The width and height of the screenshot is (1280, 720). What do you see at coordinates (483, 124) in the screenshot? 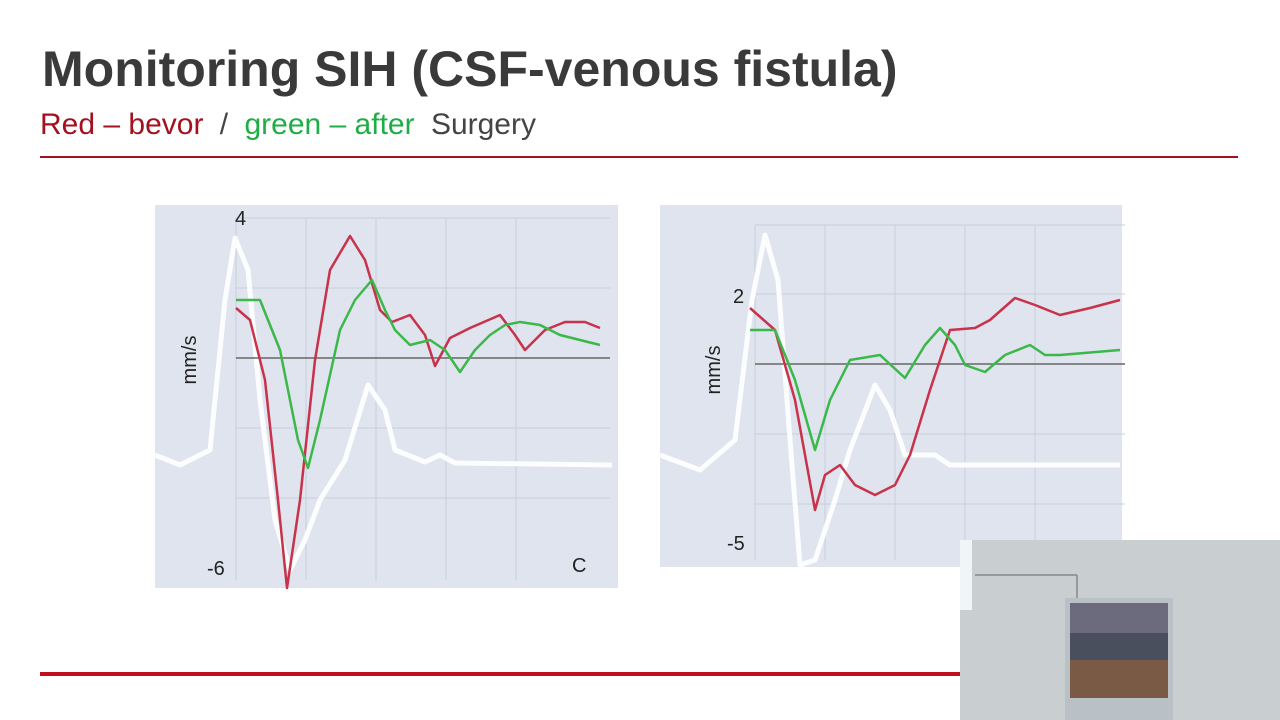
I see `subtitle-rest: Surgery` at bounding box center [483, 124].